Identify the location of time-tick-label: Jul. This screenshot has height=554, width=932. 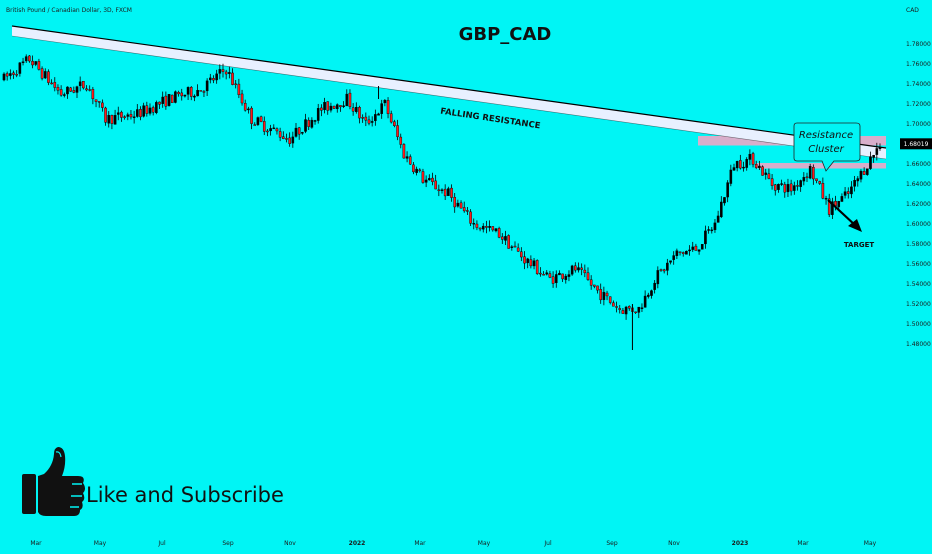
(161, 543).